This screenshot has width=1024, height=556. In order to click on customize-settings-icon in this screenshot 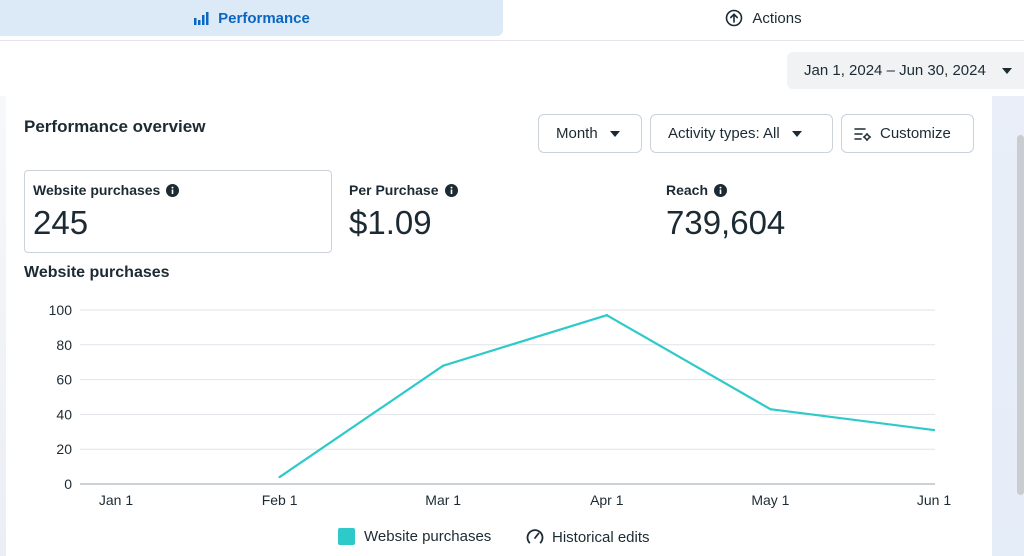, I will do `click(863, 134)`.